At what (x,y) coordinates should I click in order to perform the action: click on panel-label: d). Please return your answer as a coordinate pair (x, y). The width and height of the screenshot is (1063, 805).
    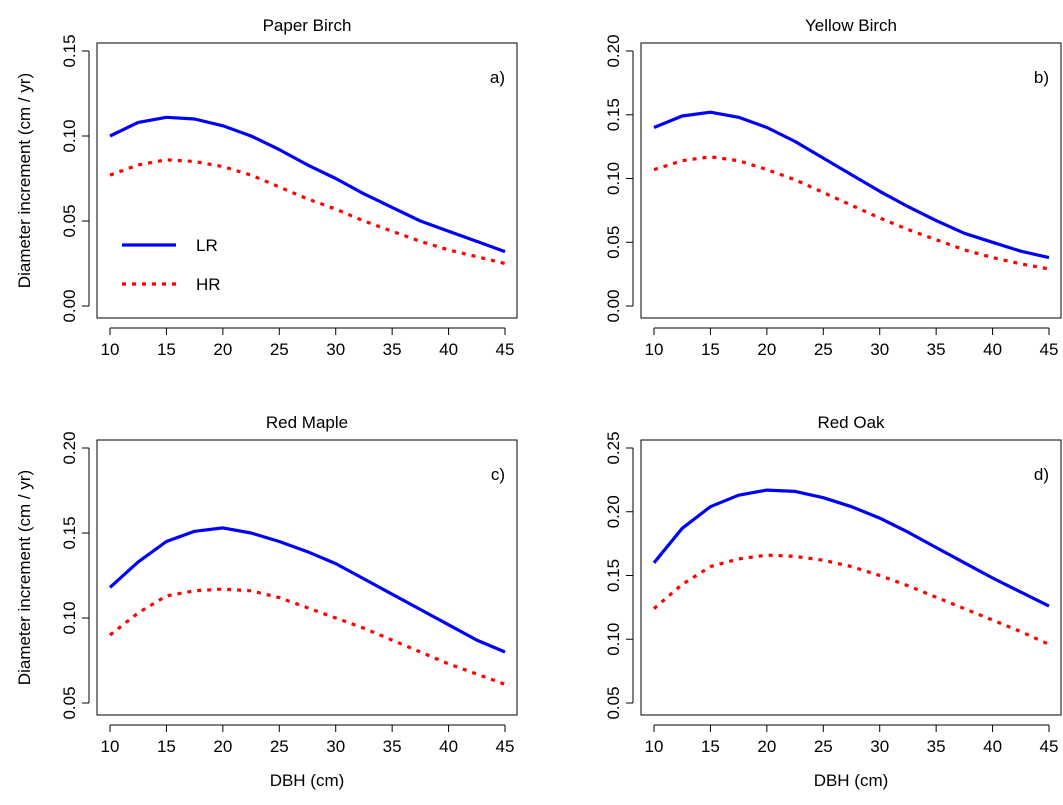
    Looking at the image, I should click on (1041, 474).